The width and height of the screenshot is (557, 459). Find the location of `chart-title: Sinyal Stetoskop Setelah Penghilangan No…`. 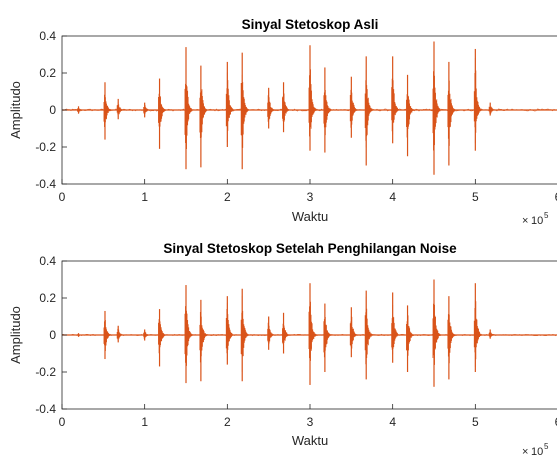

chart-title: Sinyal Stetoskop Setelah Penghilangan No… is located at coordinates (310, 248).